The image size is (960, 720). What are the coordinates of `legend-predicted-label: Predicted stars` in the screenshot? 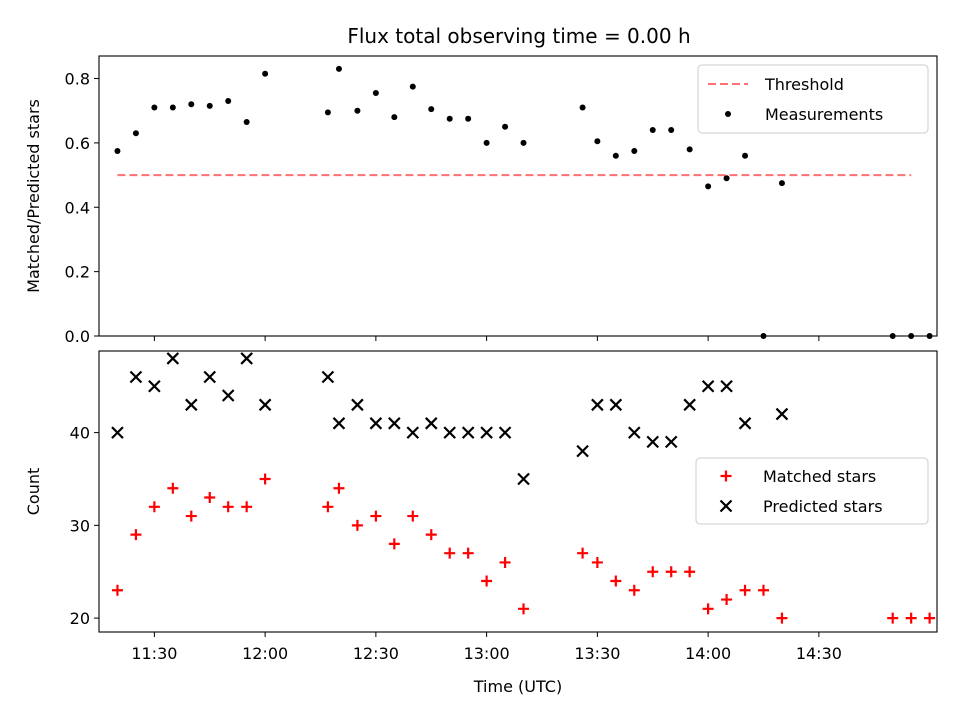 It's located at (823, 506).